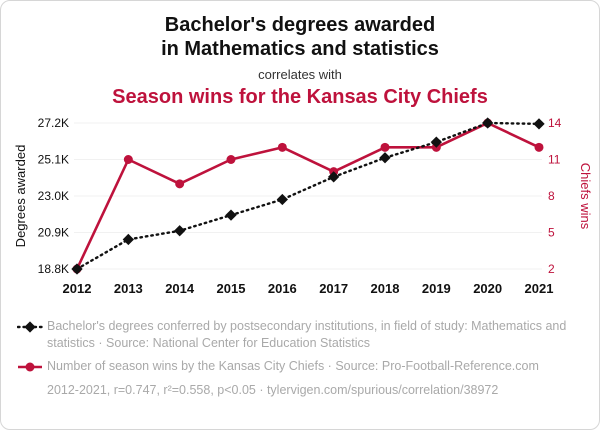 Image resolution: width=600 pixels, height=430 pixels. What do you see at coordinates (436, 288) in the screenshot?
I see `x-tick-label: 2019` at bounding box center [436, 288].